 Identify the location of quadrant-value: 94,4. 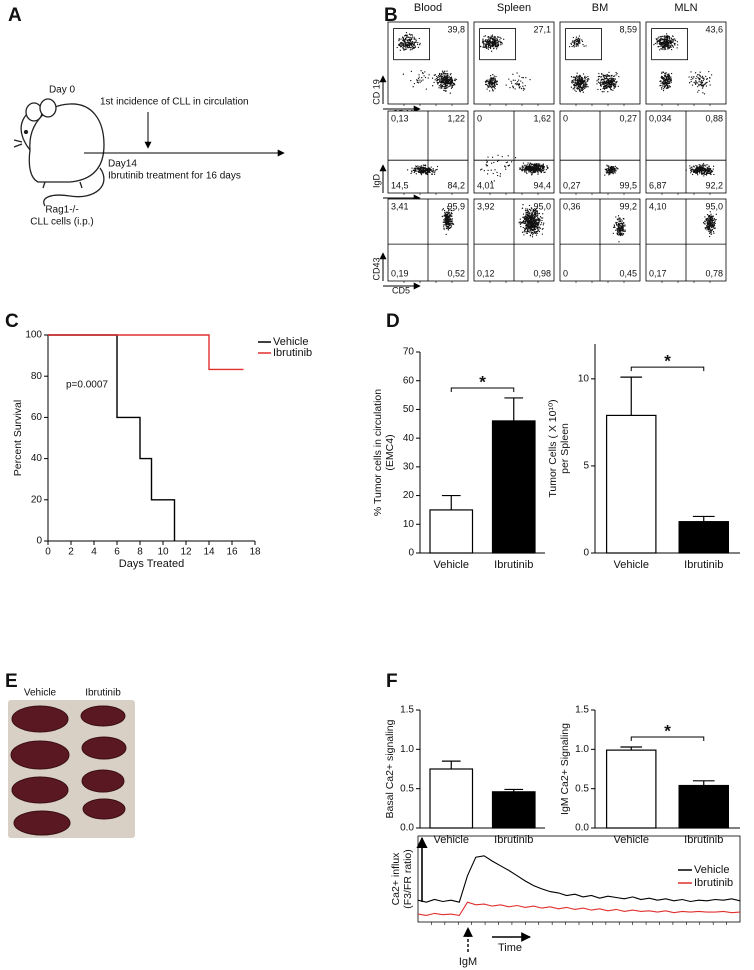
(542, 185).